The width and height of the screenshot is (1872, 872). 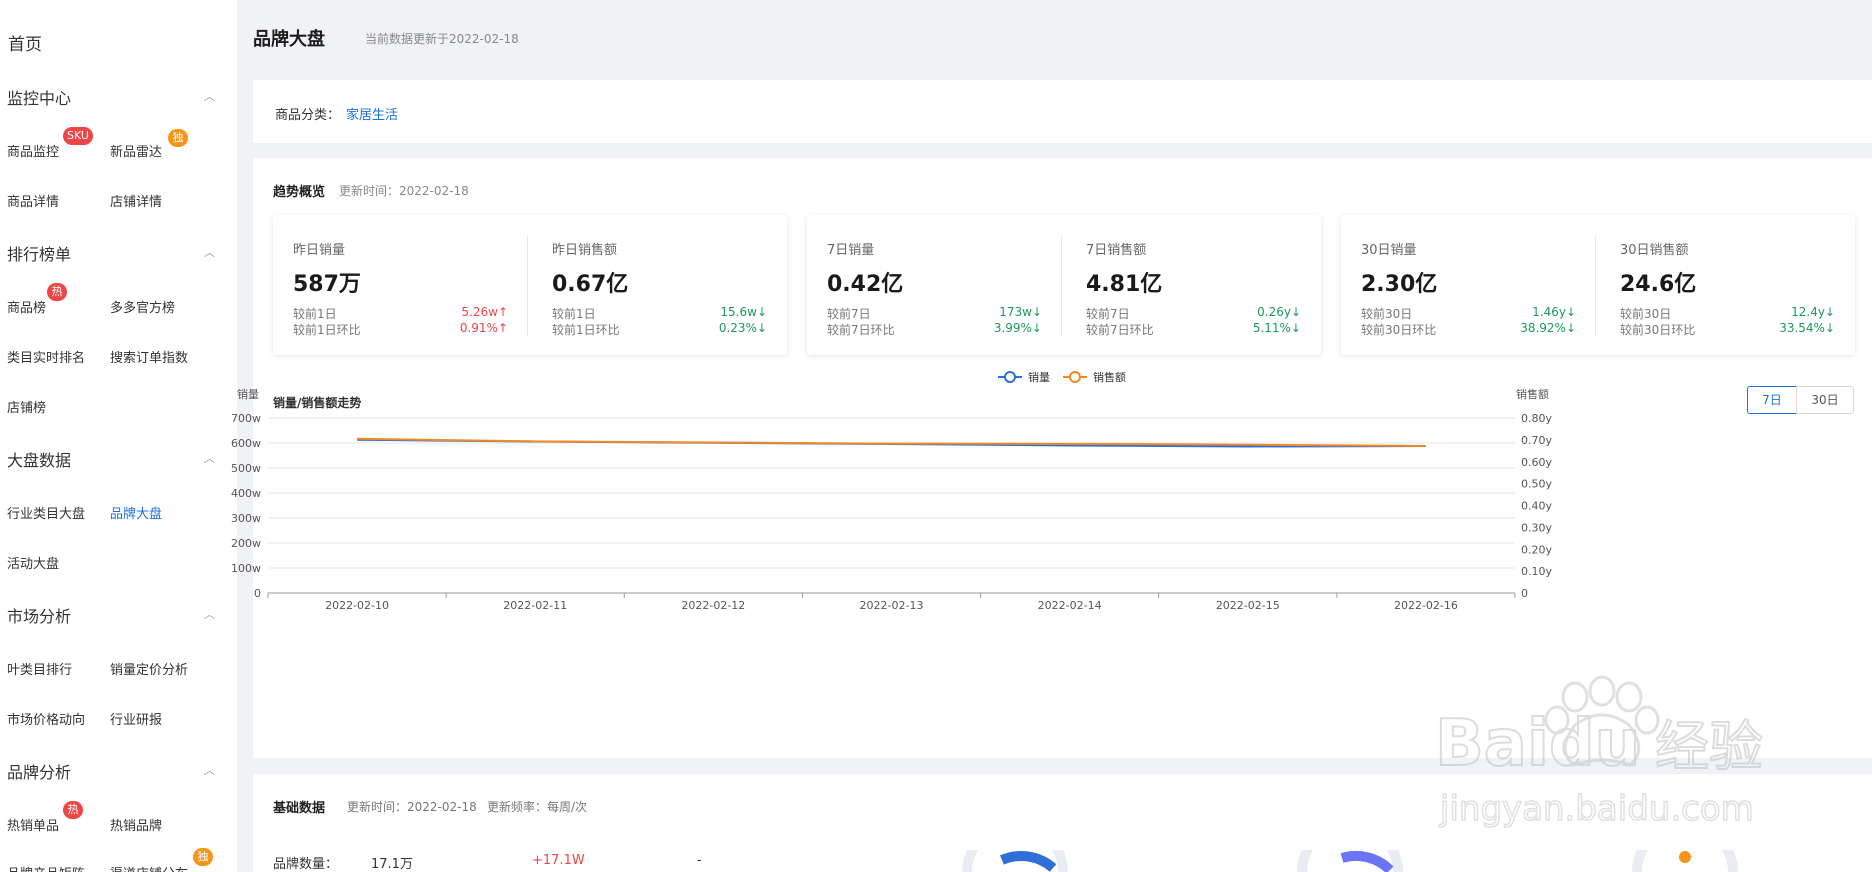 What do you see at coordinates (25, 45) in the screenshot?
I see `sidebar-home: 首页` at bounding box center [25, 45].